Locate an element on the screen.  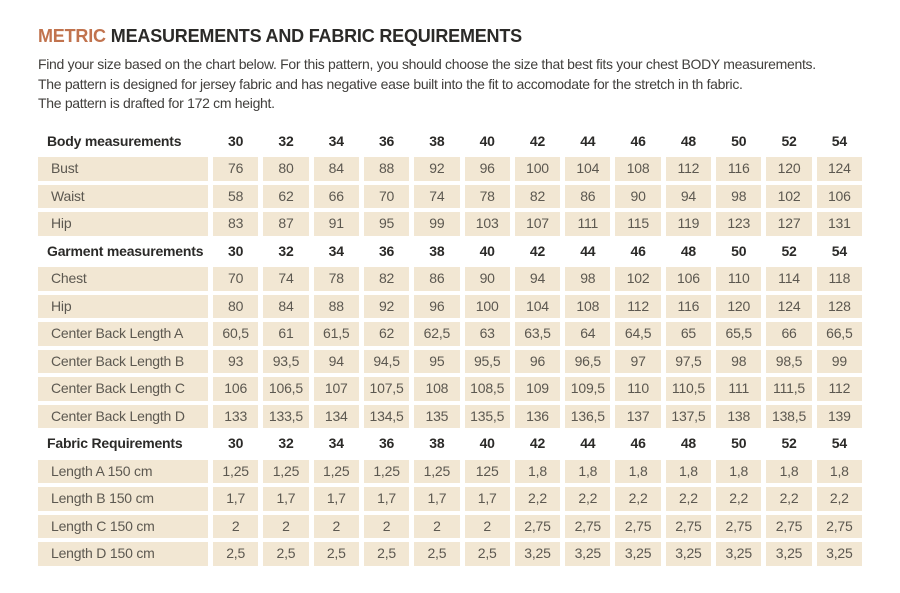
value-cell: 123 is located at coordinates (739, 224).